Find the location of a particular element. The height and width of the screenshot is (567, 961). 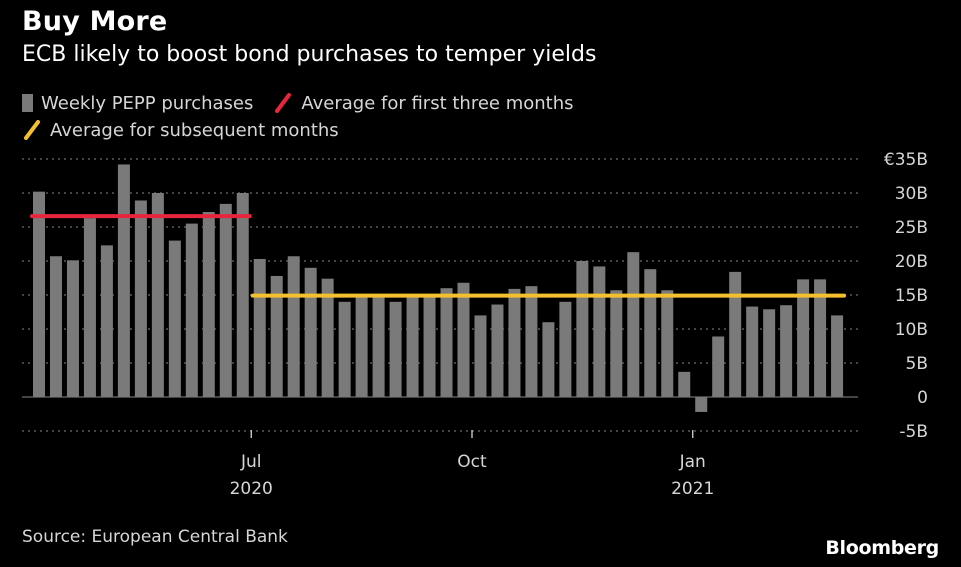

y-tick-label: 30B is located at coordinates (911, 194).